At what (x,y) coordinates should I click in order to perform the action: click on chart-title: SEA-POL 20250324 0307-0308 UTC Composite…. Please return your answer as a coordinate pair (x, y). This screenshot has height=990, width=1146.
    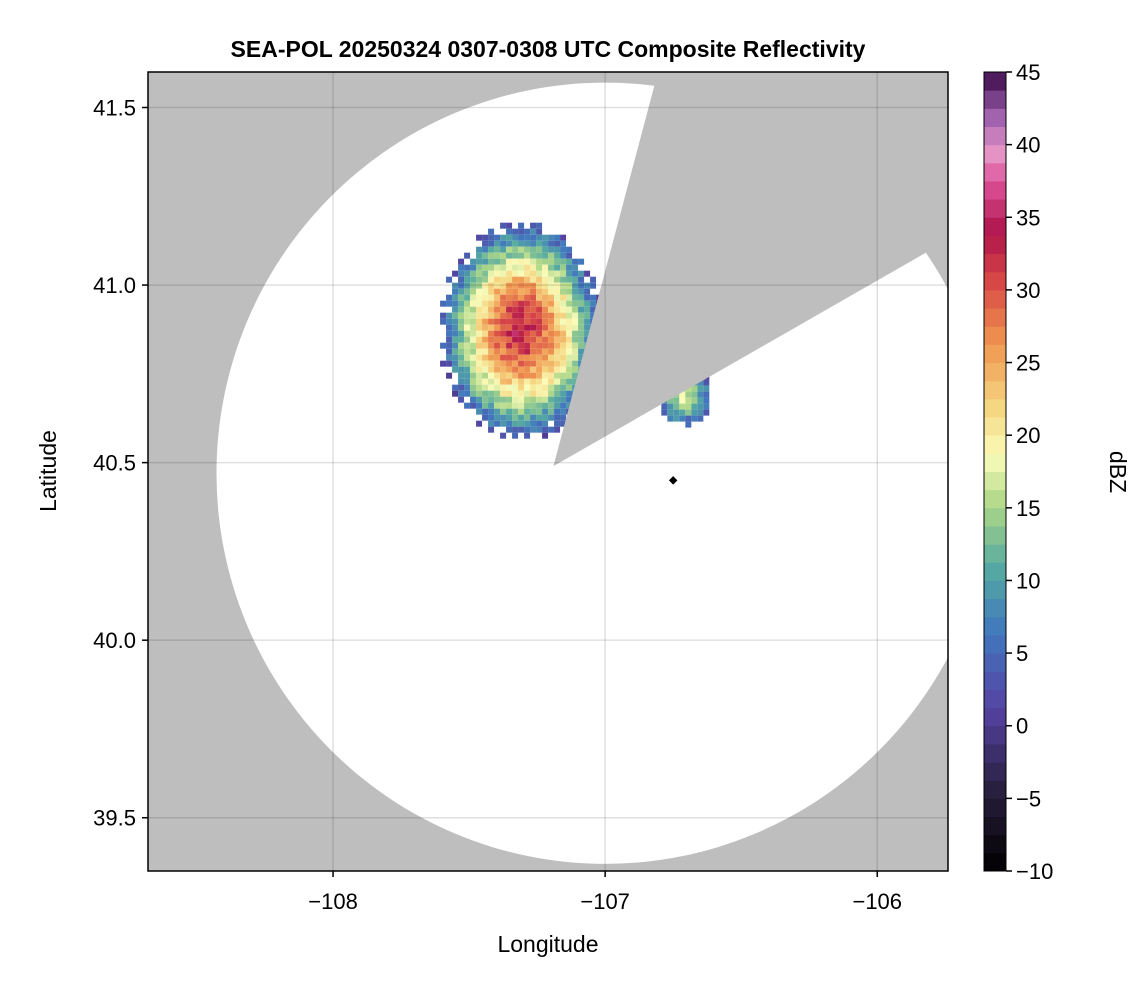
    Looking at the image, I should click on (548, 49).